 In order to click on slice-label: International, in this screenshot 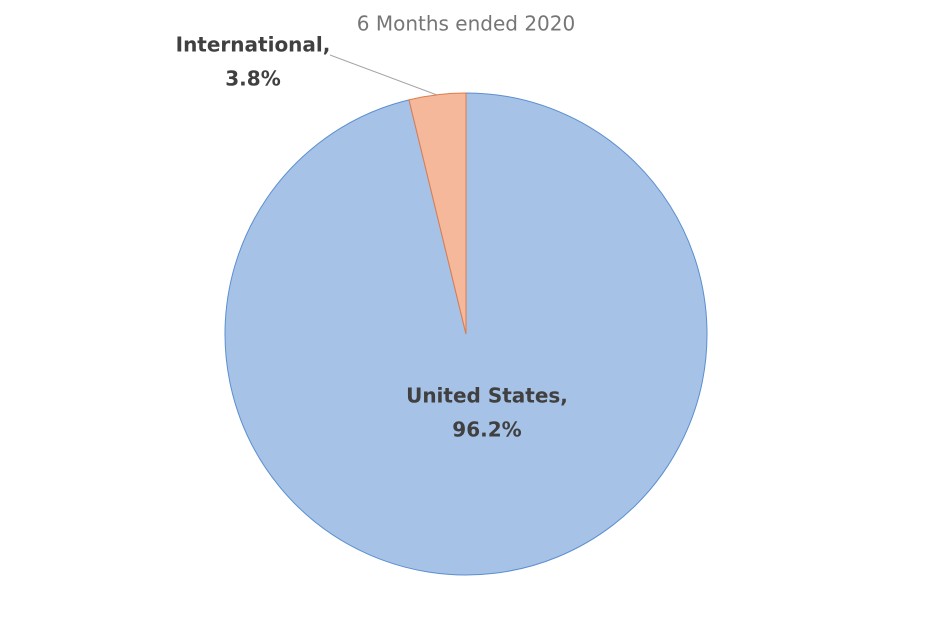, I will do `click(253, 45)`.